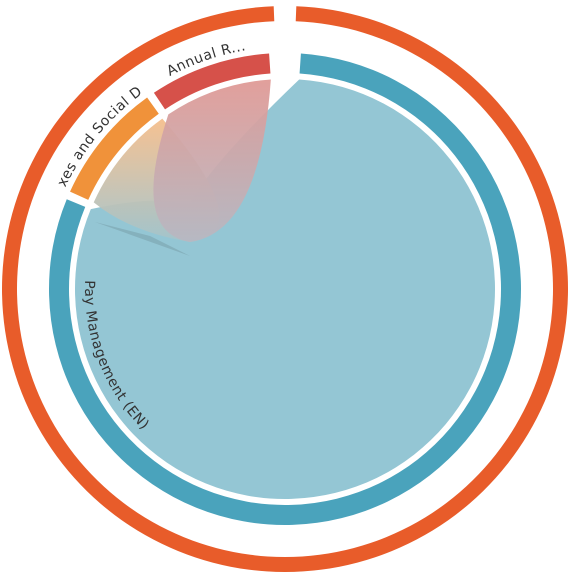  I want to click on chord-annual-r, so click(212, 160).